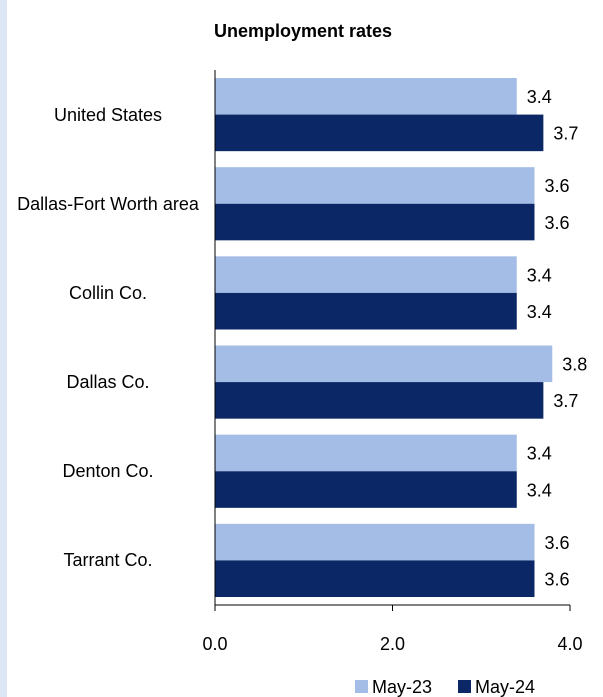 The image size is (603, 697). Describe the element at coordinates (402, 687) in the screenshot. I see `legend-label: May-23` at that location.